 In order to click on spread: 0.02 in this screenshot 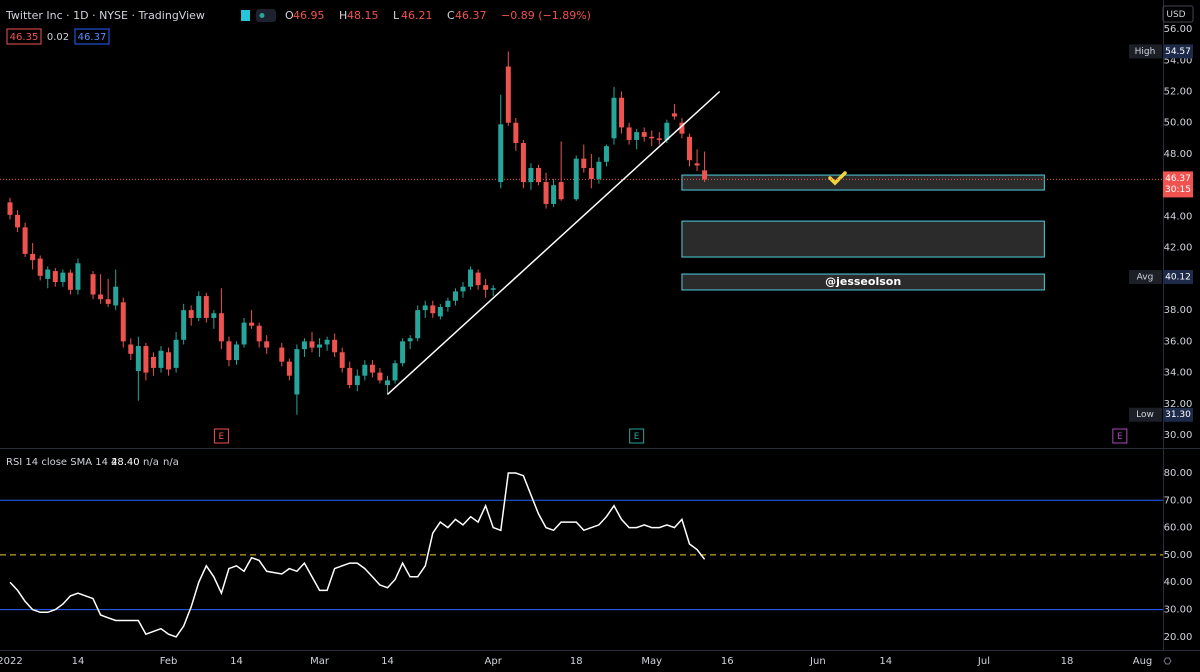, I will do `click(58, 37)`.